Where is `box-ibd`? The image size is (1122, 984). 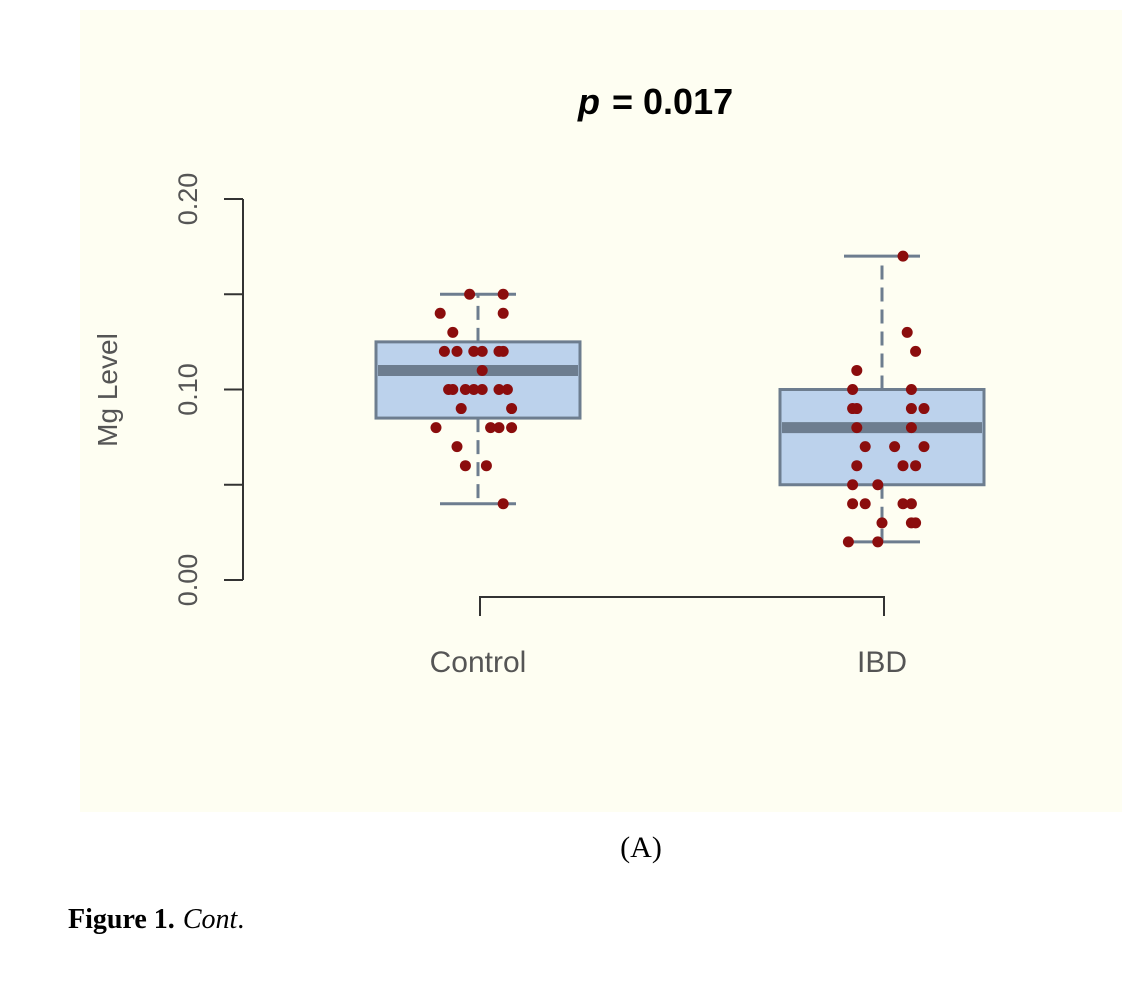
box-ibd is located at coordinates (882, 437).